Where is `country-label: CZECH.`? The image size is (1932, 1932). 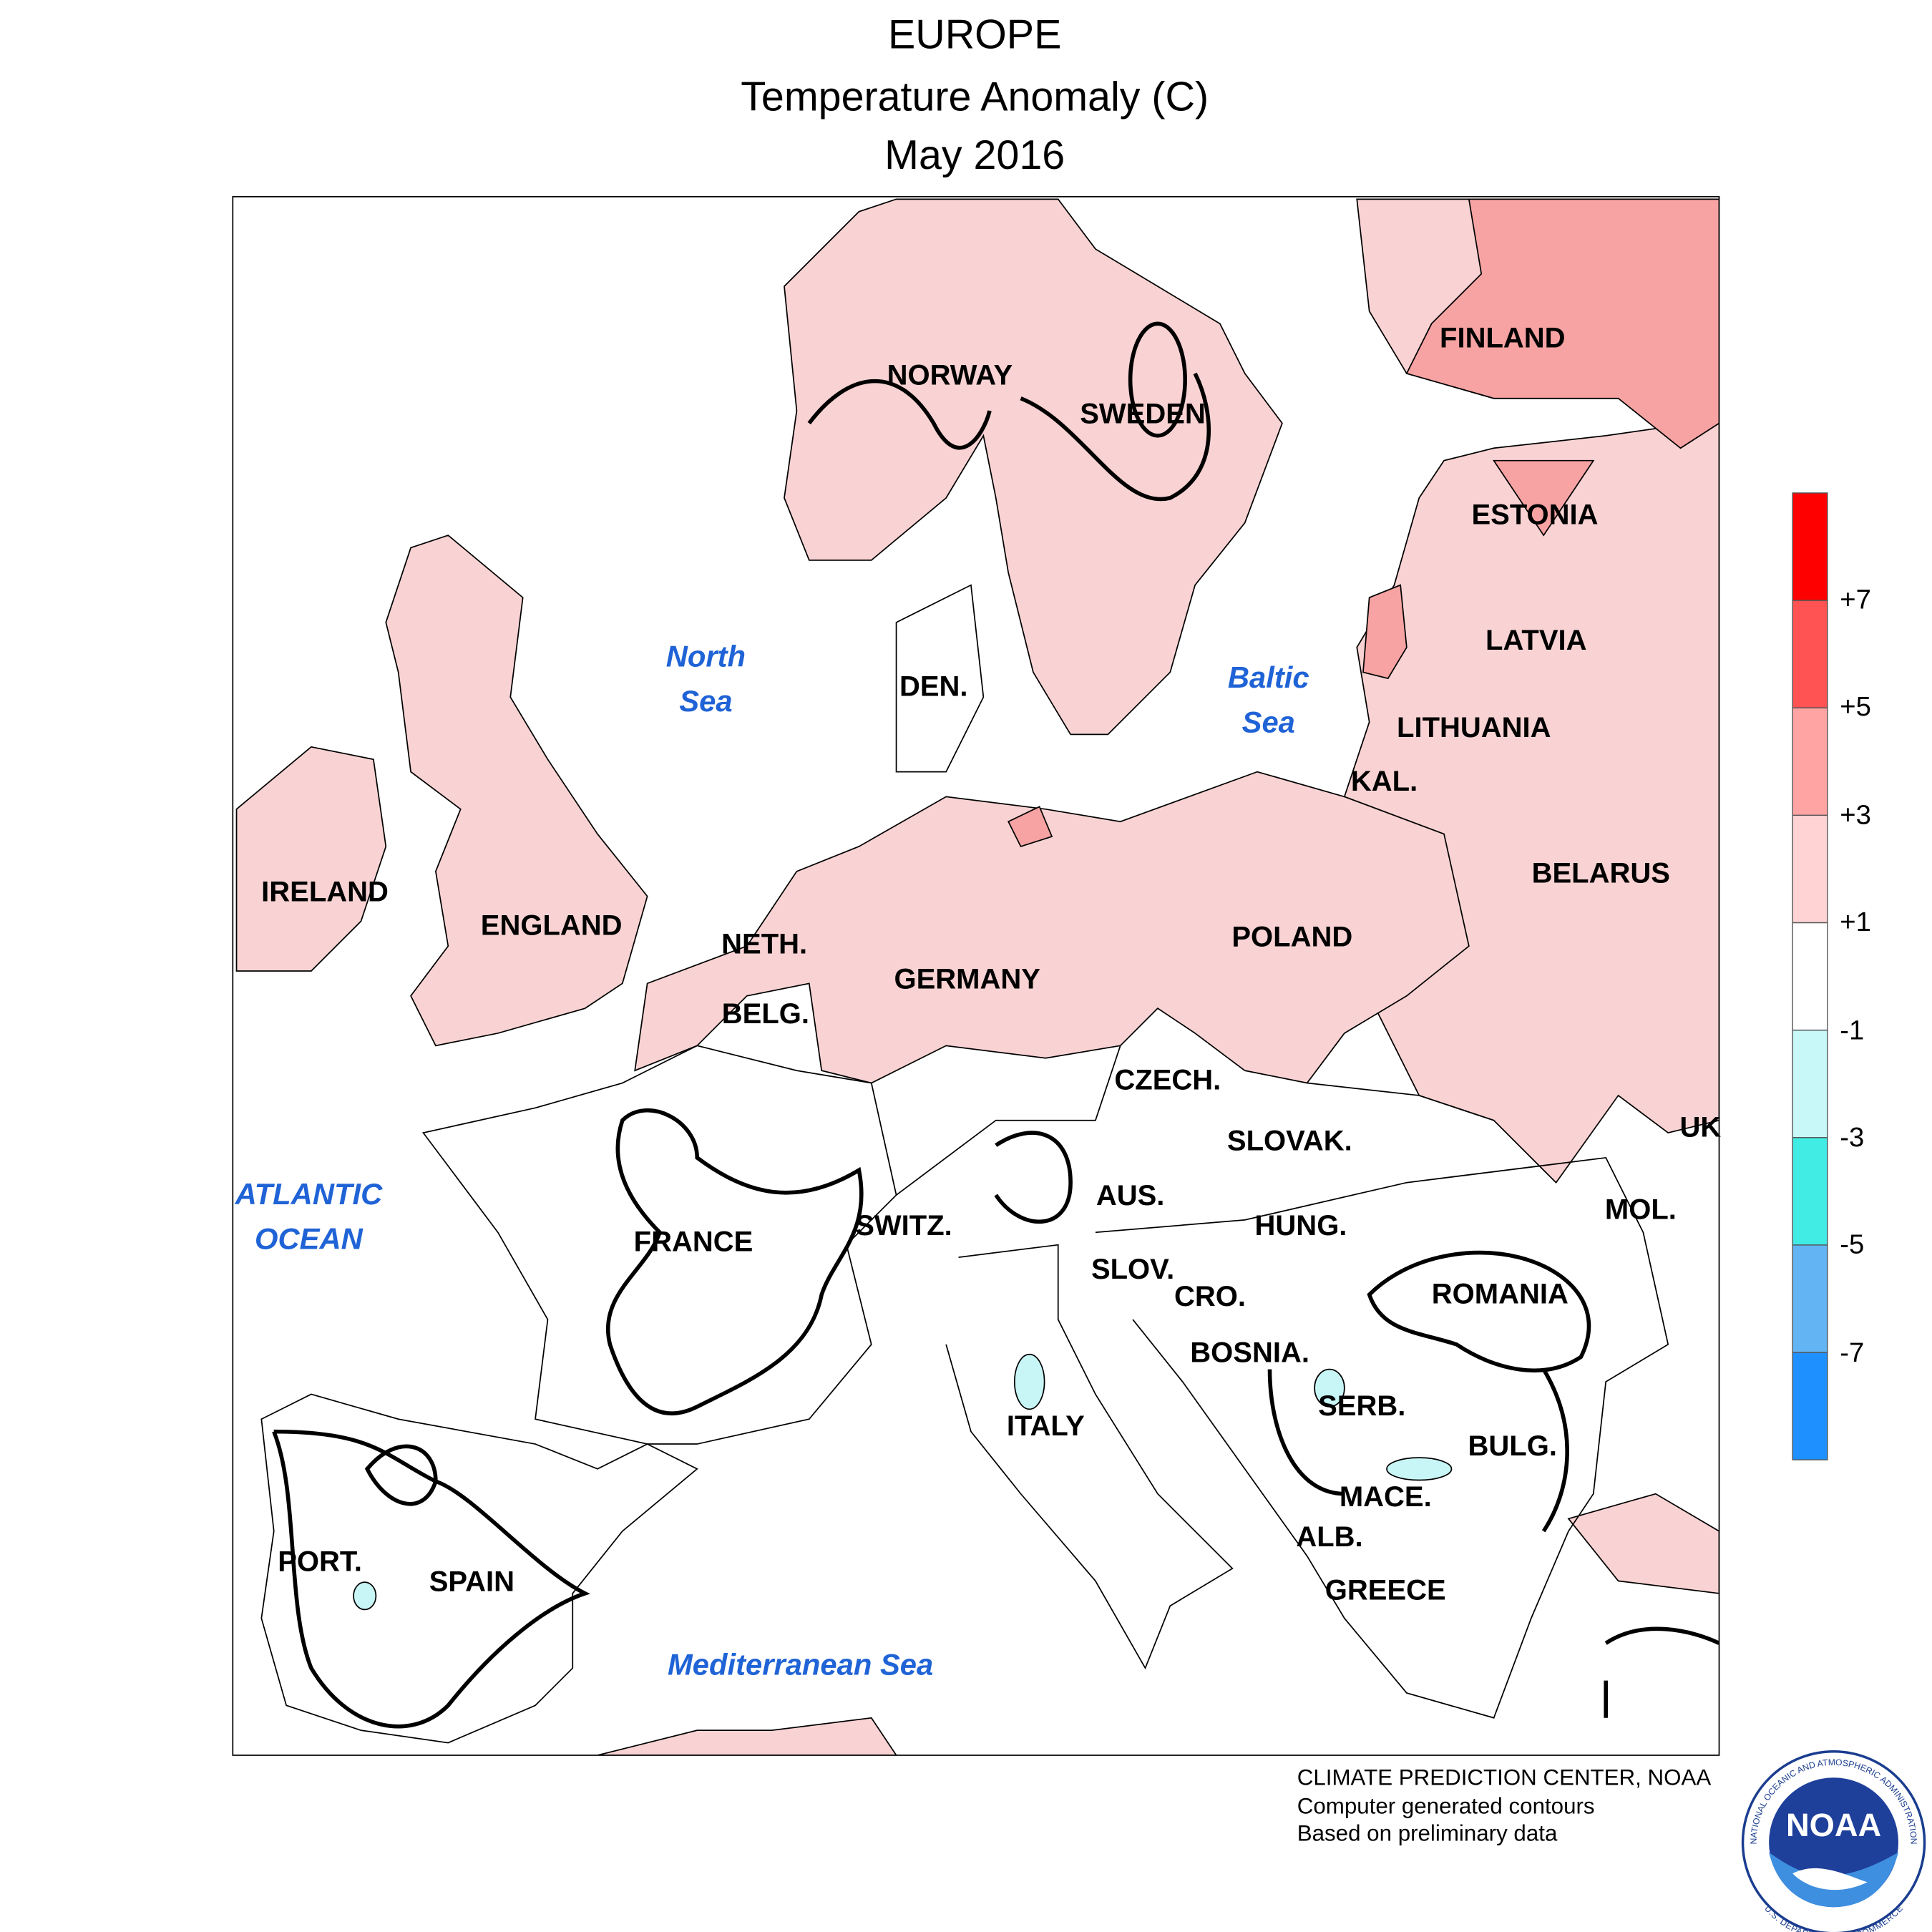 country-label: CZECH. is located at coordinates (1167, 1080).